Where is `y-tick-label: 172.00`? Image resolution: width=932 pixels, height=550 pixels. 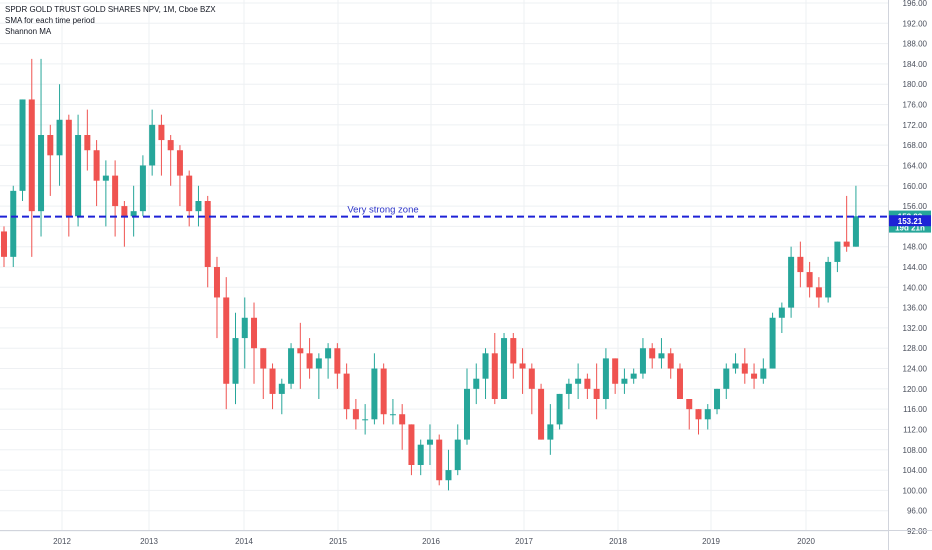
y-tick-label: 172.00 is located at coordinates (915, 125).